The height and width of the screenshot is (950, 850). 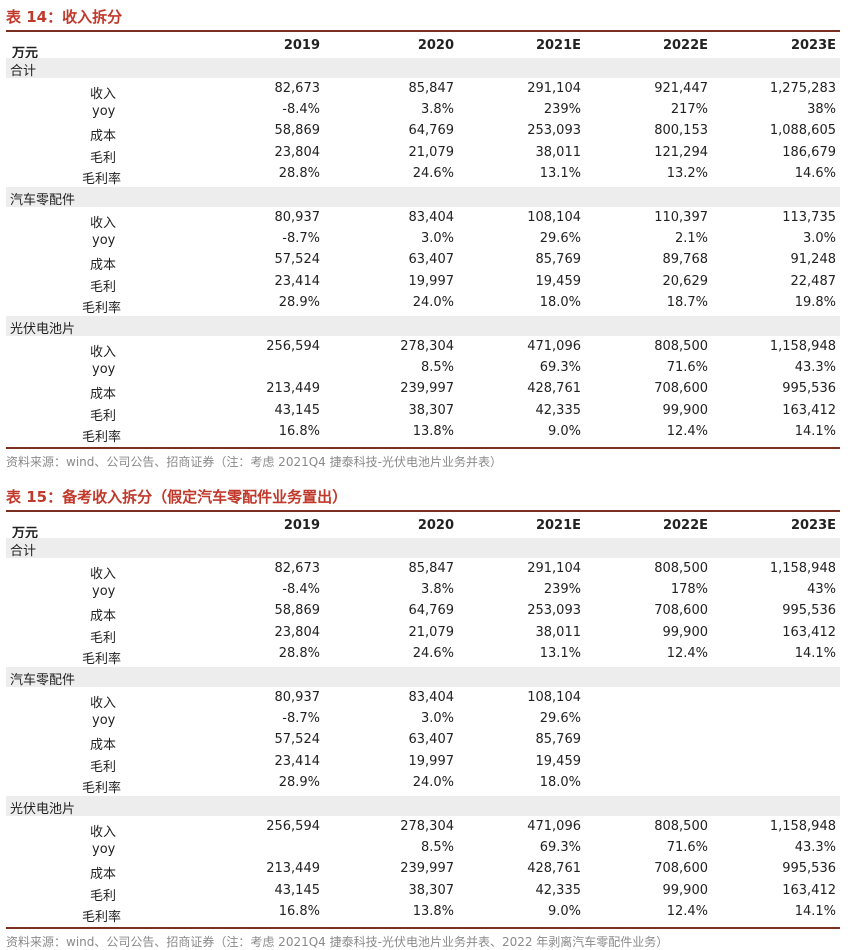 I want to click on table-row: 毛利 23,414 19,997 19,459 20,629 22,487, so click(x=423, y=284).